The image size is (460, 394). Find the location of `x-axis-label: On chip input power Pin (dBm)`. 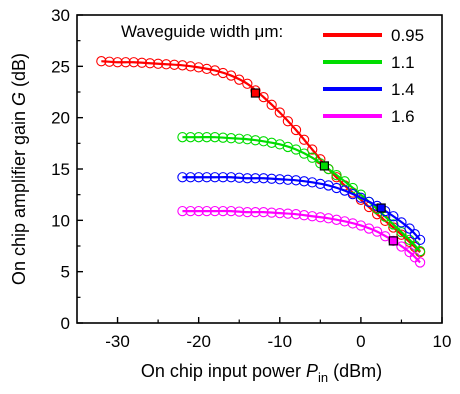

x-axis-label: On chip input power Pin (dBm) is located at coordinates (261, 373).